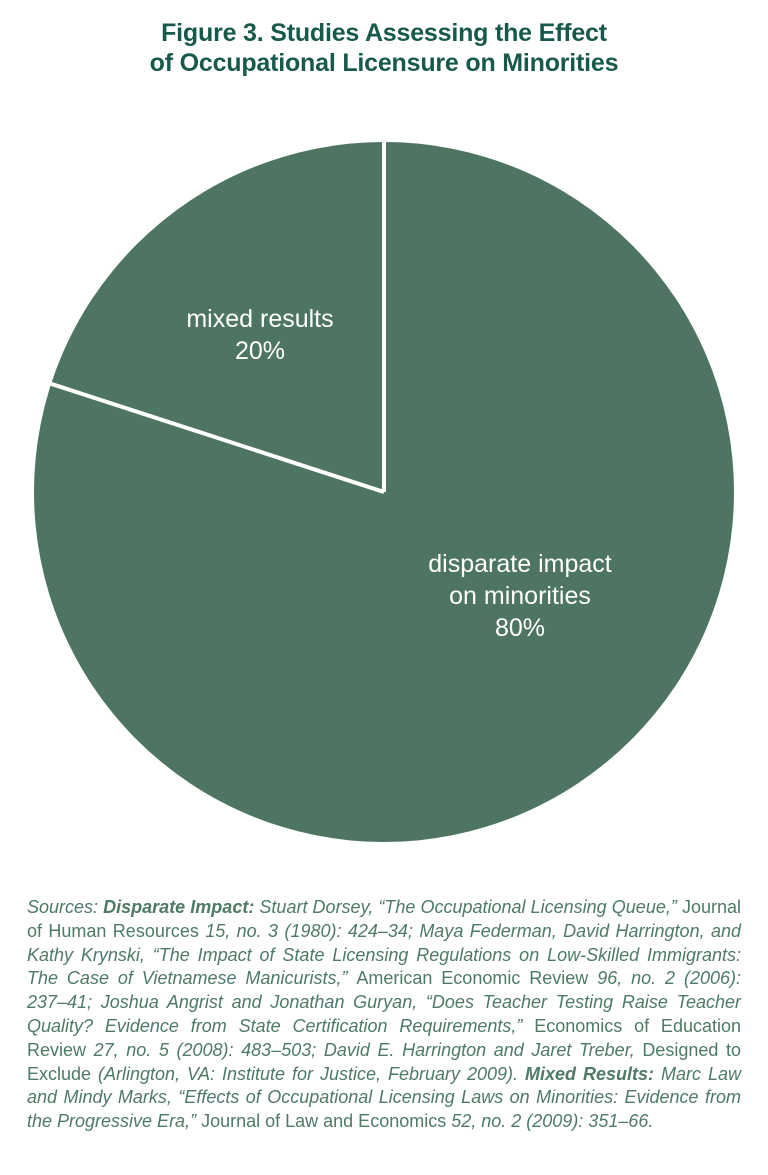 The height and width of the screenshot is (1175, 768). What do you see at coordinates (217, 437) in the screenshot?
I see `slice-divider-left` at bounding box center [217, 437].